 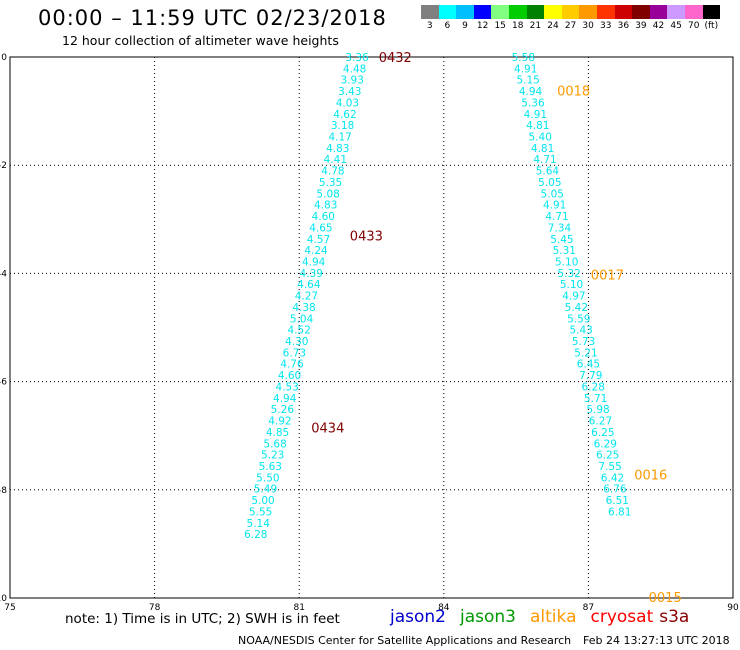 What do you see at coordinates (311, 274) in the screenshot?
I see `wave-height-value: 4.39` at bounding box center [311, 274].